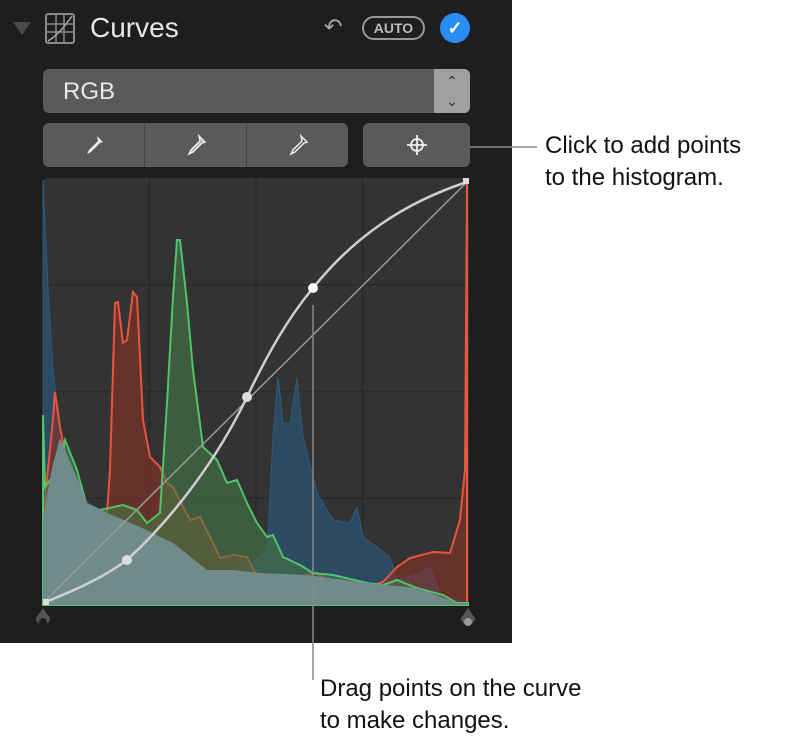 Image resolution: width=803 pixels, height=745 pixels. I want to click on channel-select-value: RGB, so click(89, 91).